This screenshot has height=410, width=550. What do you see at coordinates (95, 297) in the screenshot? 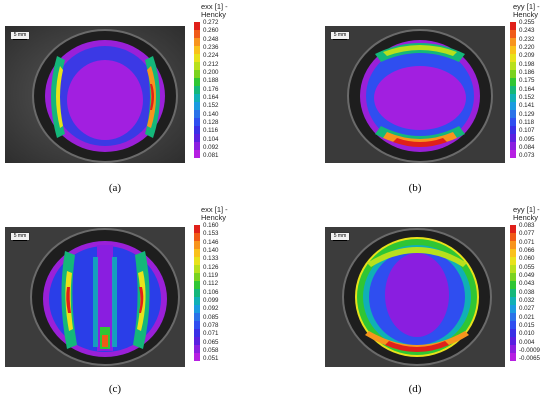
I see `dic-strain-image-c: 5 mm` at bounding box center [95, 297].